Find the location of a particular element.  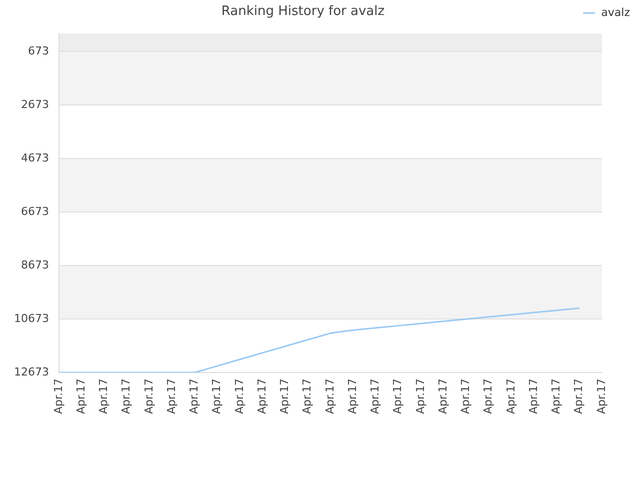

legend-label: avalz is located at coordinates (615, 12).